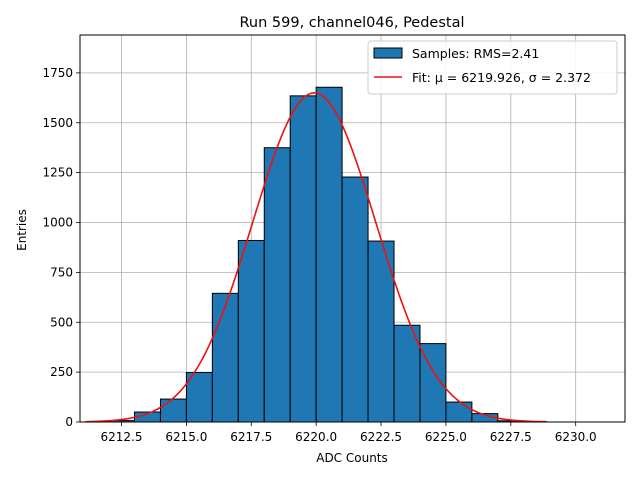 The height and width of the screenshot is (480, 640). I want to click on x-tick-label: 6222.5, so click(381, 437).